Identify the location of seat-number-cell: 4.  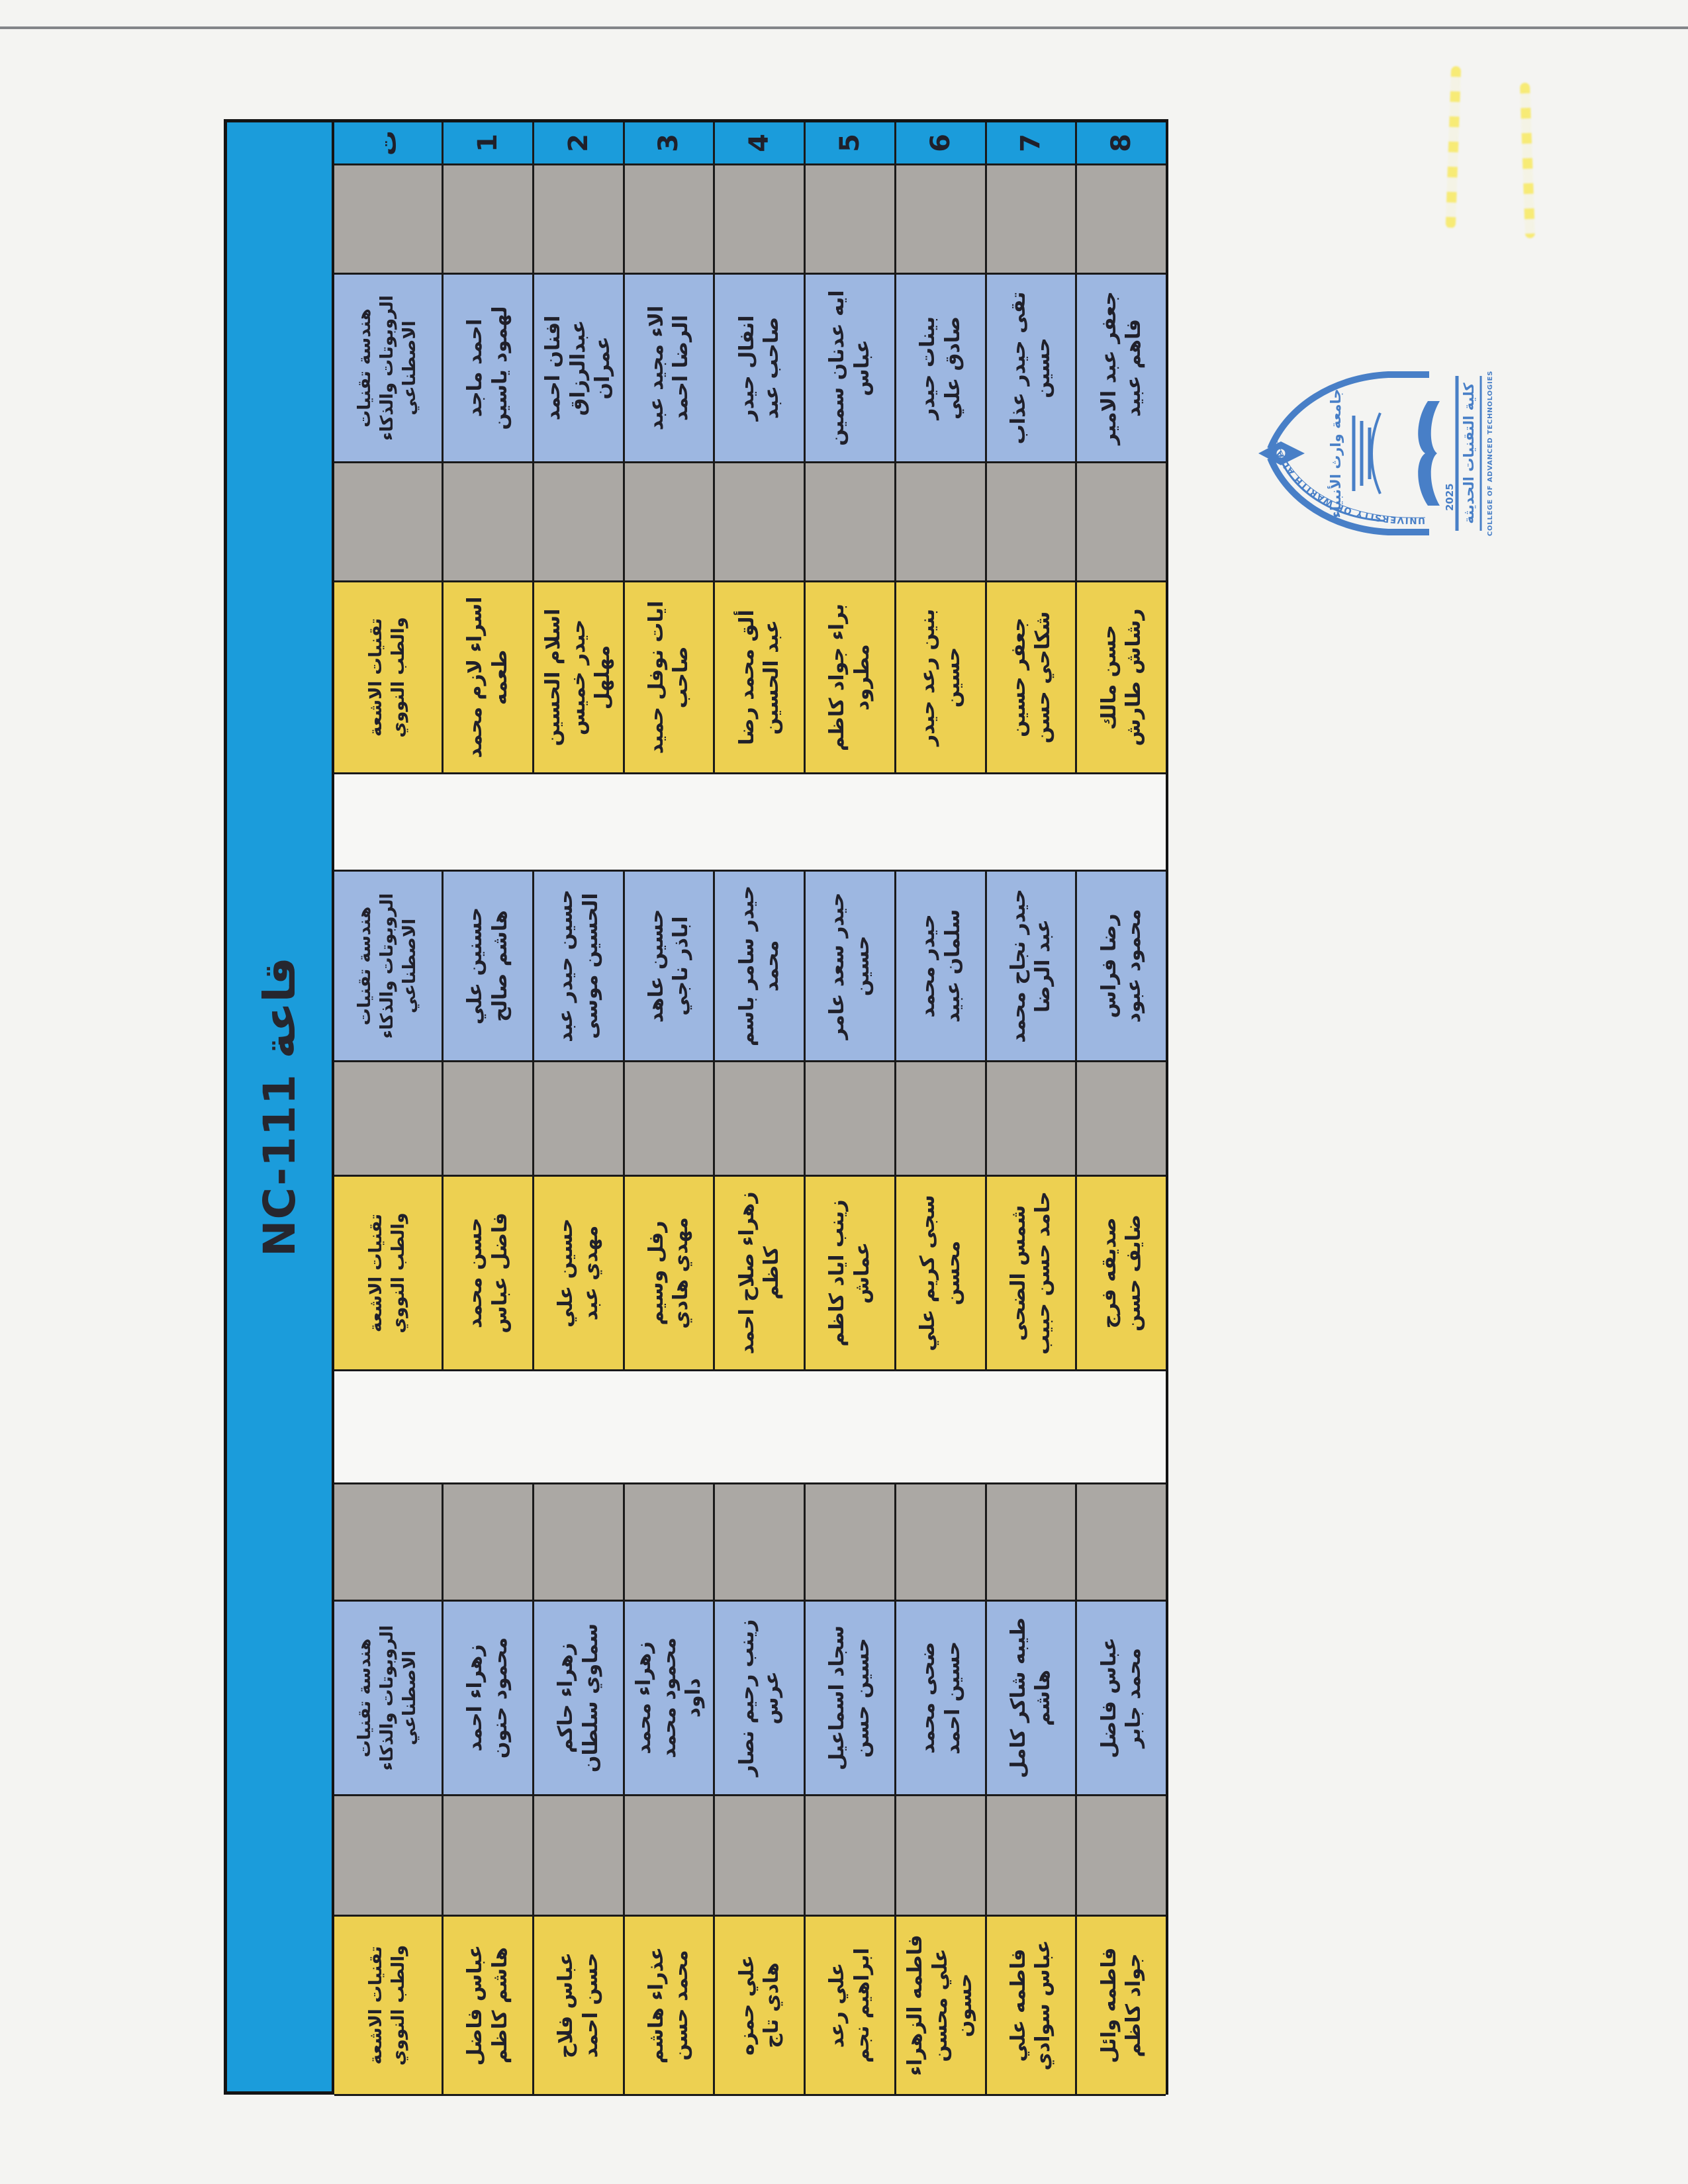
(758, 142).